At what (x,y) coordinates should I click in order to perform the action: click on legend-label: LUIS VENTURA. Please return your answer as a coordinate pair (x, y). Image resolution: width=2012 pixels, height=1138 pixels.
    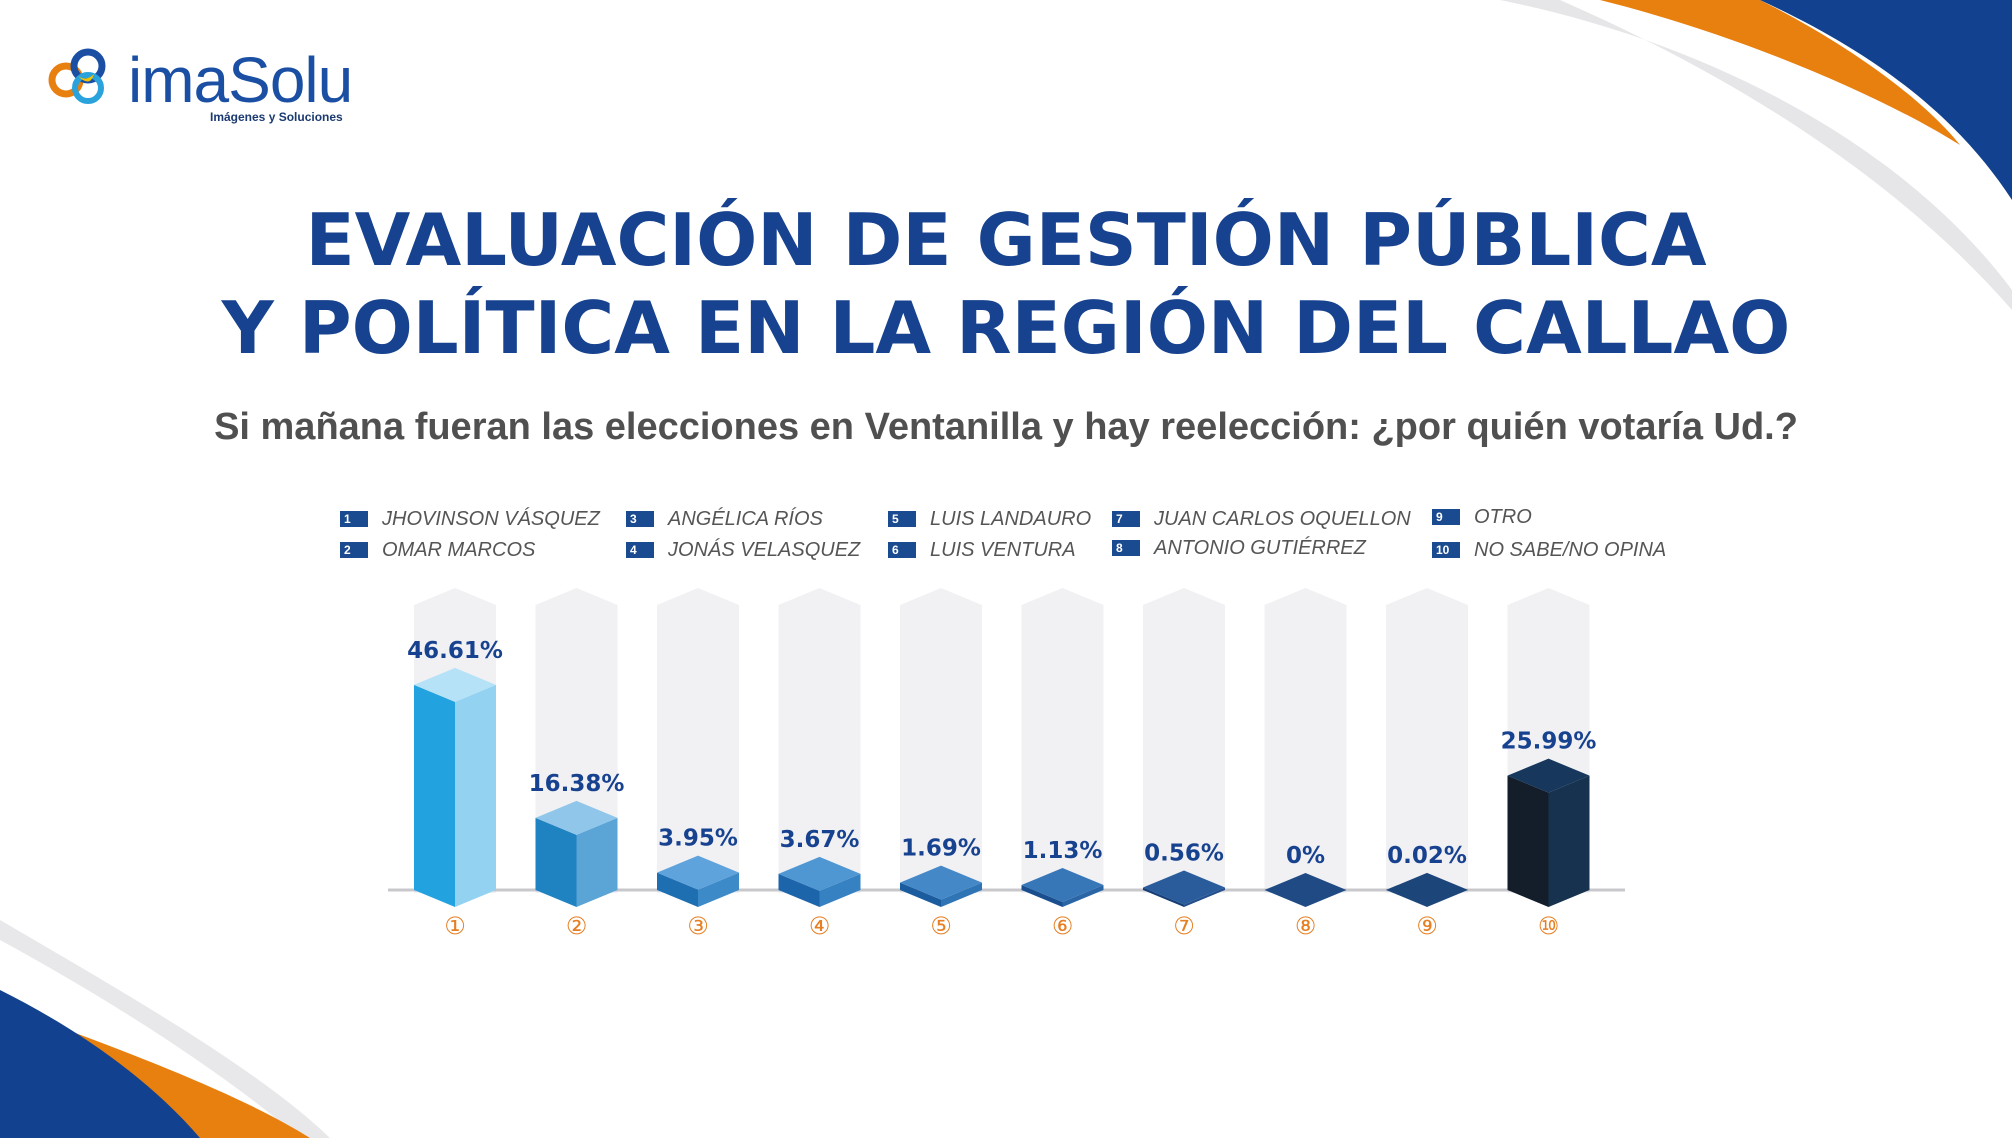
    Looking at the image, I should click on (1003, 550).